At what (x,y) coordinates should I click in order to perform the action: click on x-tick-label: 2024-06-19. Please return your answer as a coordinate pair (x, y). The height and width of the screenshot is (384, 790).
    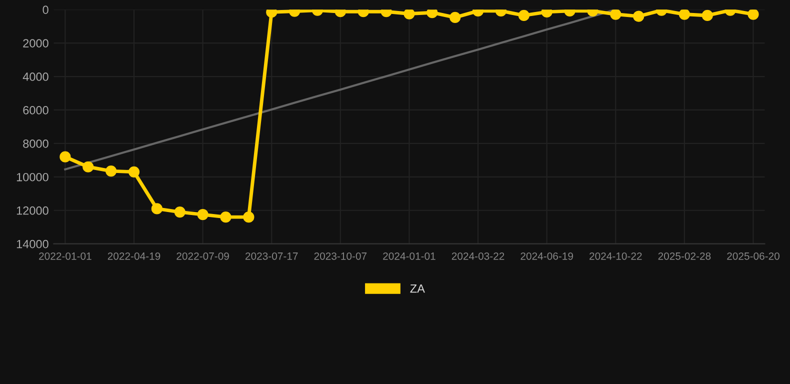
    Looking at the image, I should click on (546, 256).